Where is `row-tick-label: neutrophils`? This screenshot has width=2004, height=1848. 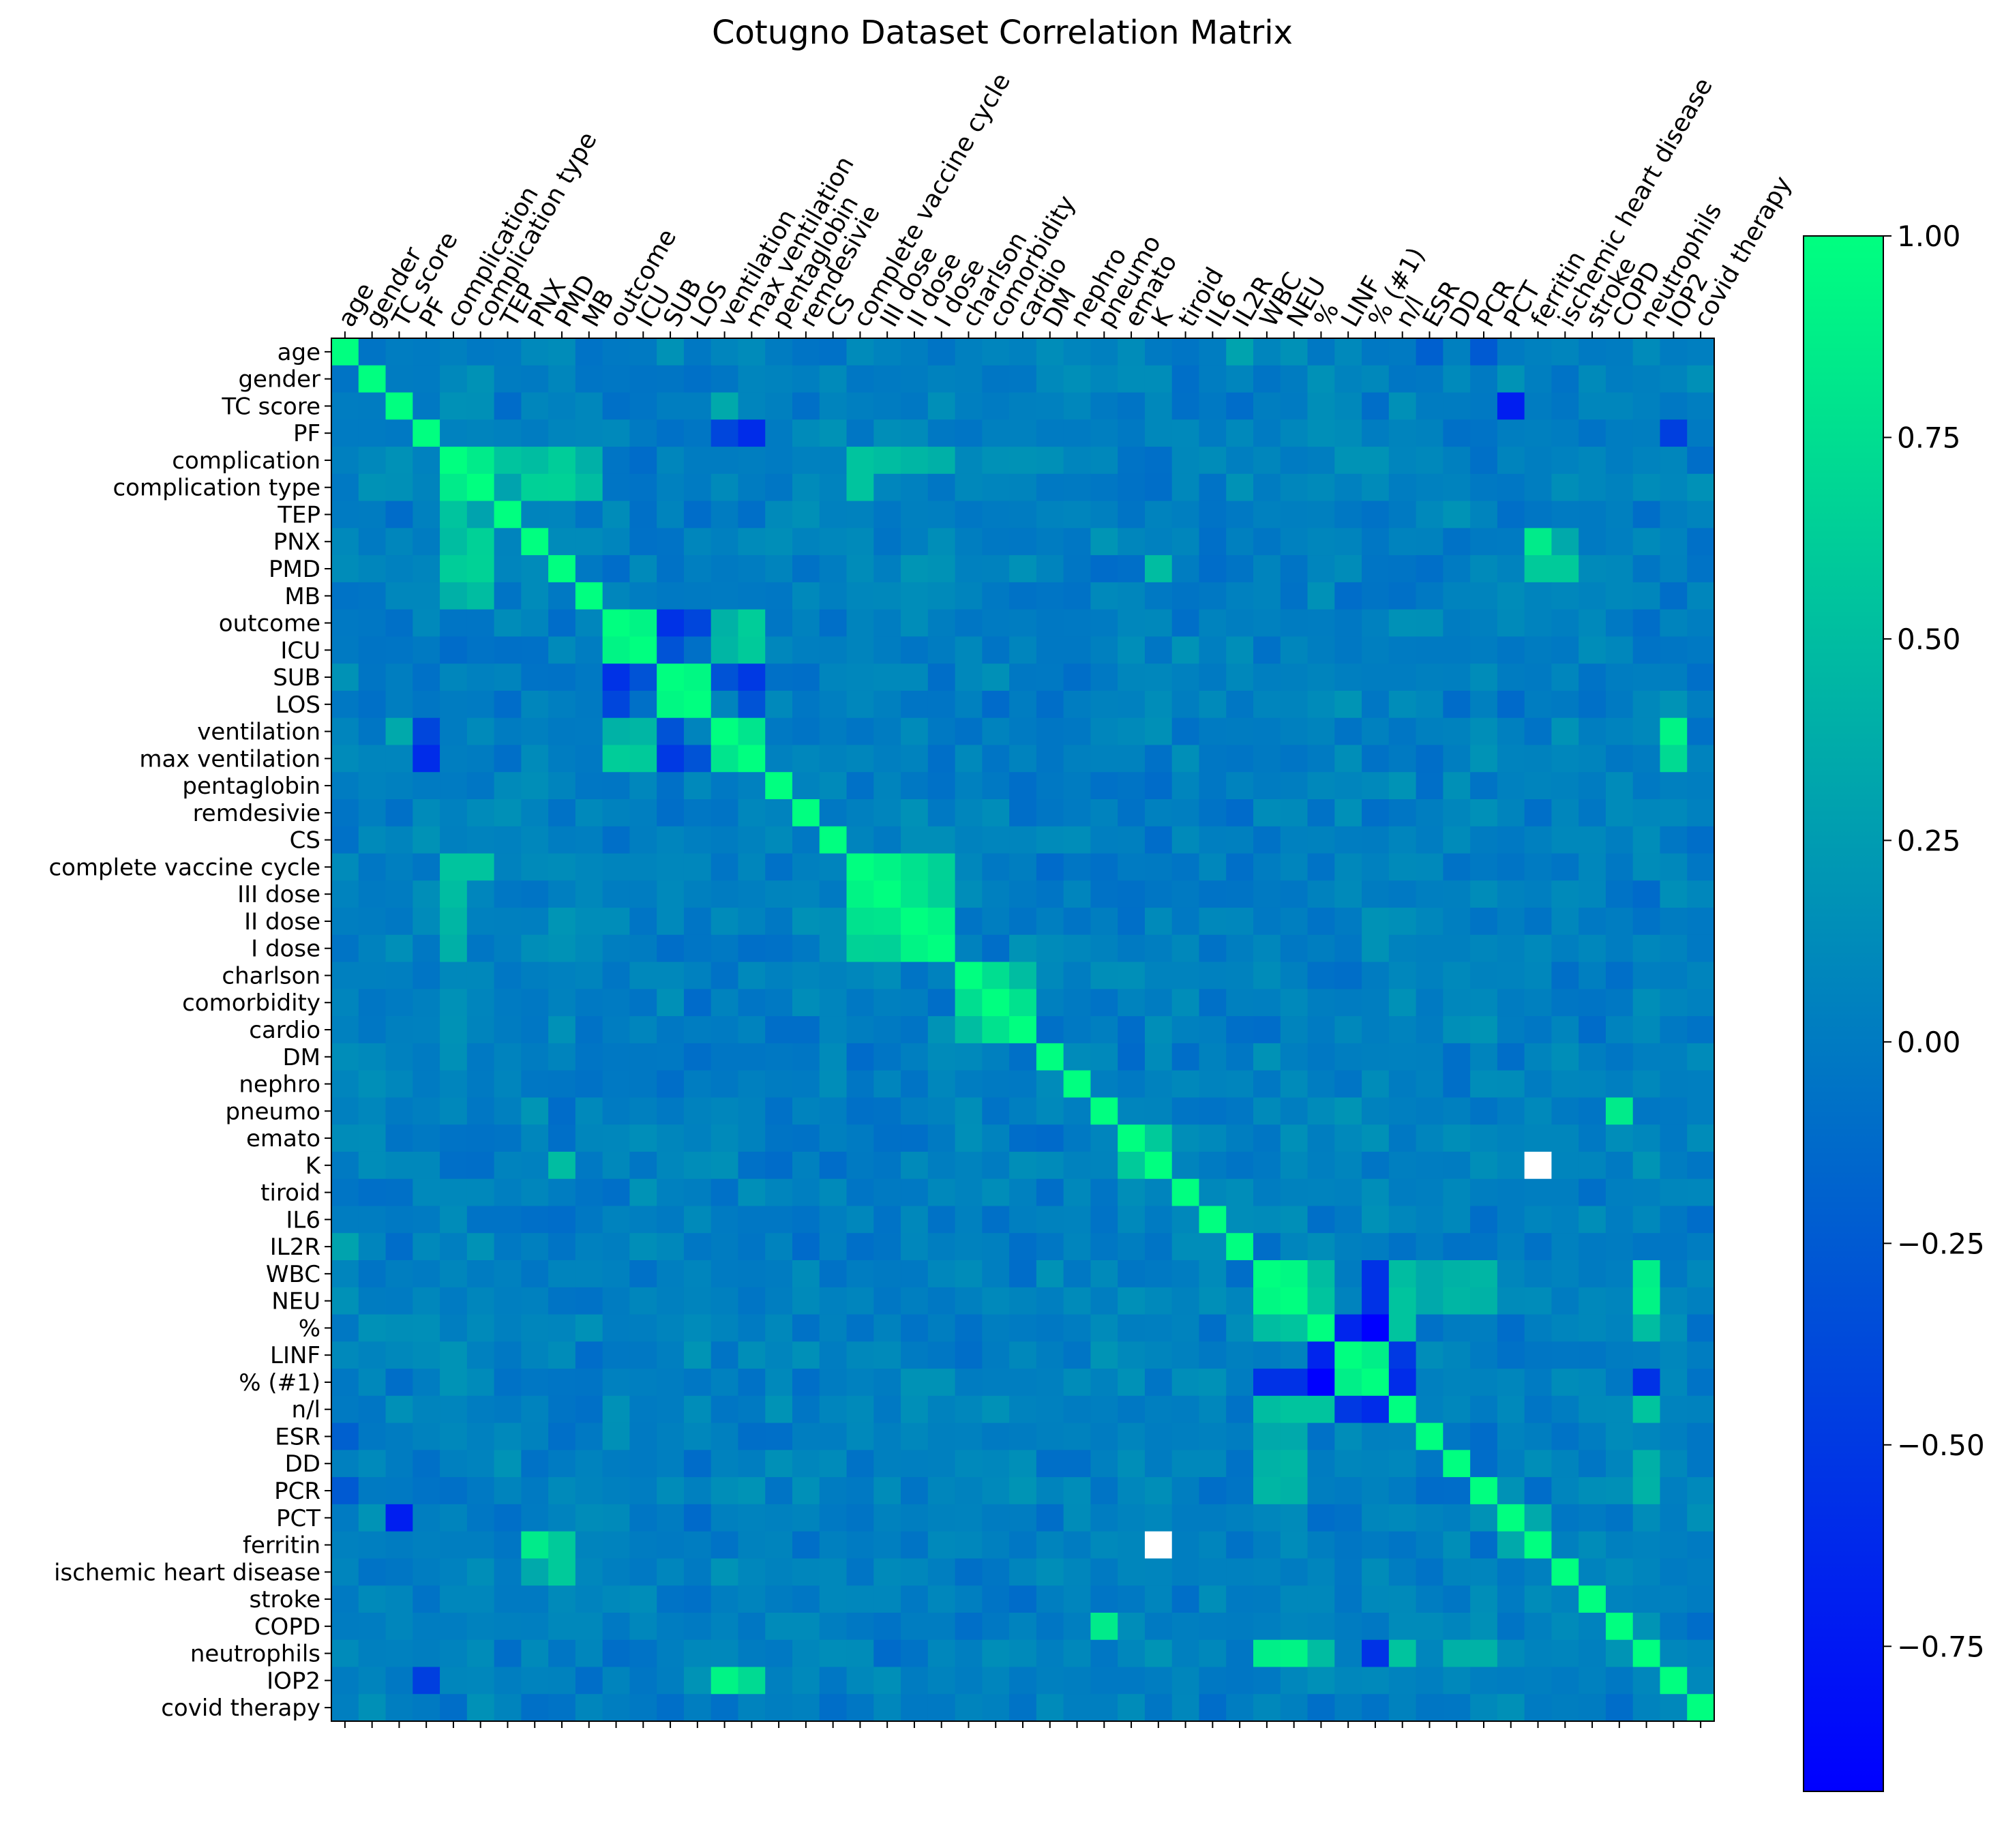 row-tick-label: neutrophils is located at coordinates (255, 1654).